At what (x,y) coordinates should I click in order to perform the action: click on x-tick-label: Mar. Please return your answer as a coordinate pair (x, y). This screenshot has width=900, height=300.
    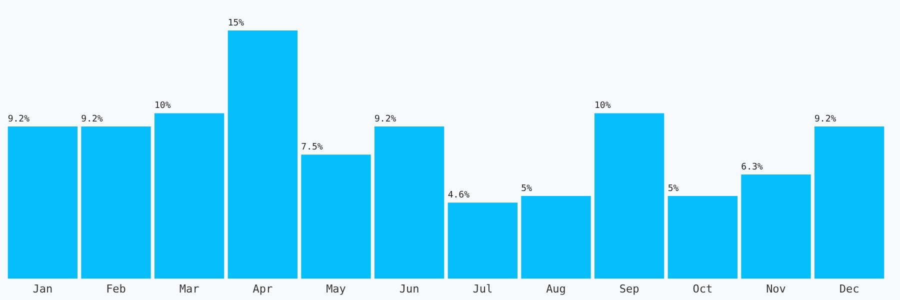
    Looking at the image, I should click on (189, 289).